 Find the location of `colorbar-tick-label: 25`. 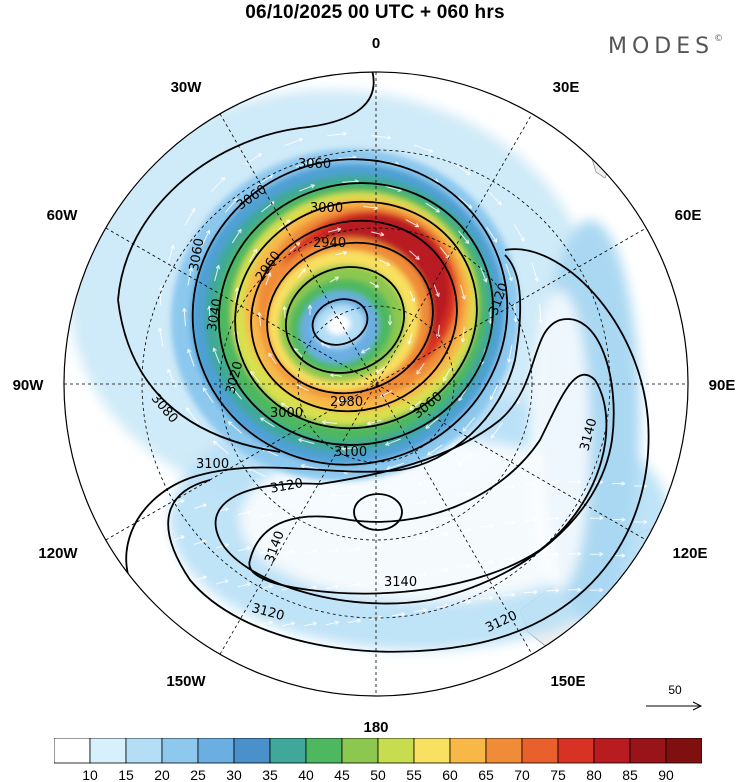

colorbar-tick-label: 25 is located at coordinates (198, 774).